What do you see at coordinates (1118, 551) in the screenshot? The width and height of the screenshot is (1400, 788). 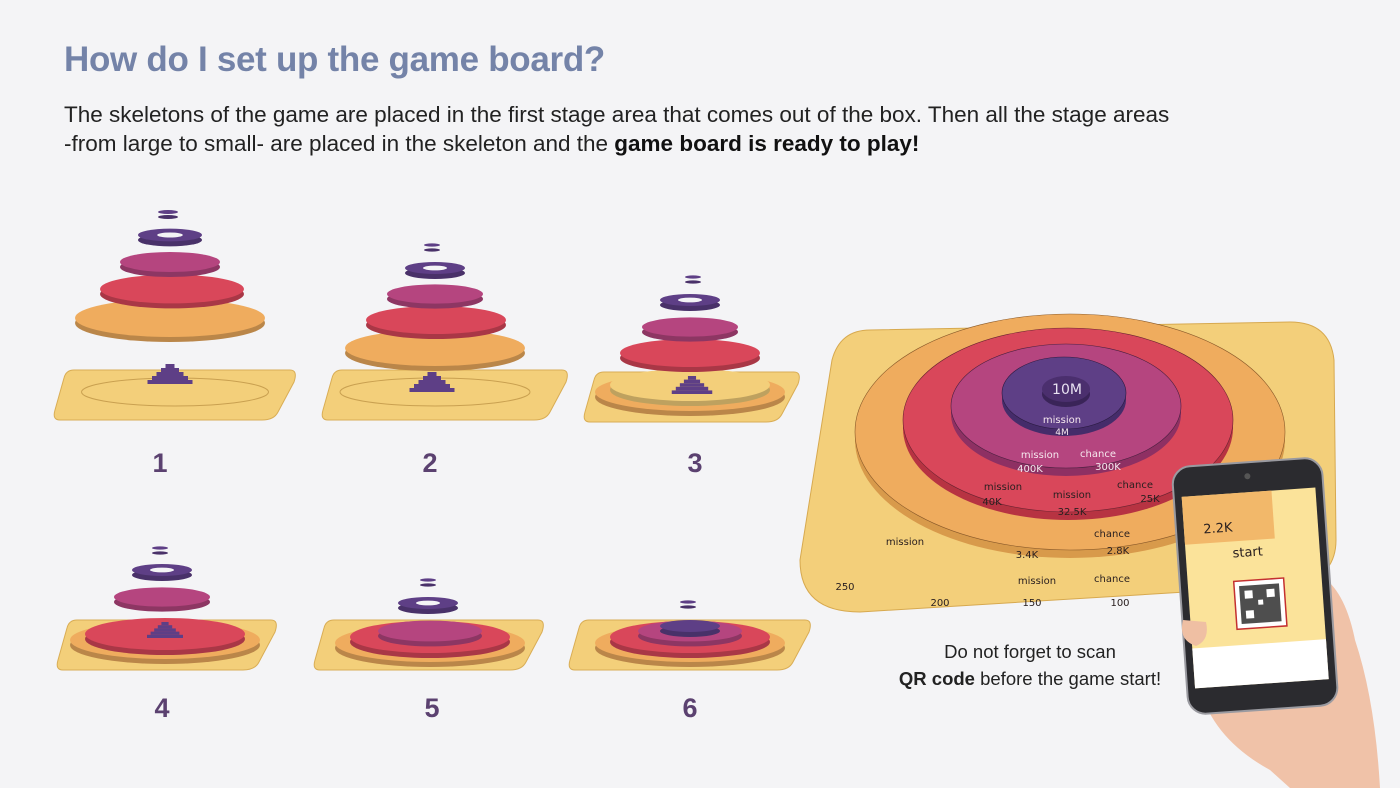 I see `board-label: 2.8K` at bounding box center [1118, 551].